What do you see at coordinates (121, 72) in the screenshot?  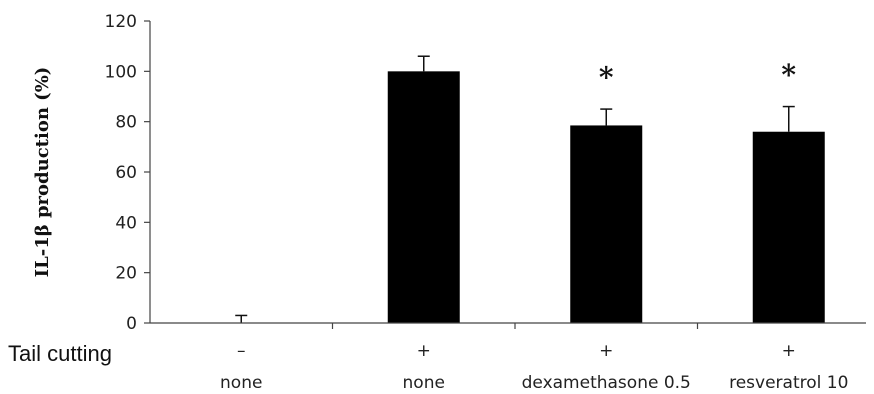 I see `y-tick-label: 100` at bounding box center [121, 72].